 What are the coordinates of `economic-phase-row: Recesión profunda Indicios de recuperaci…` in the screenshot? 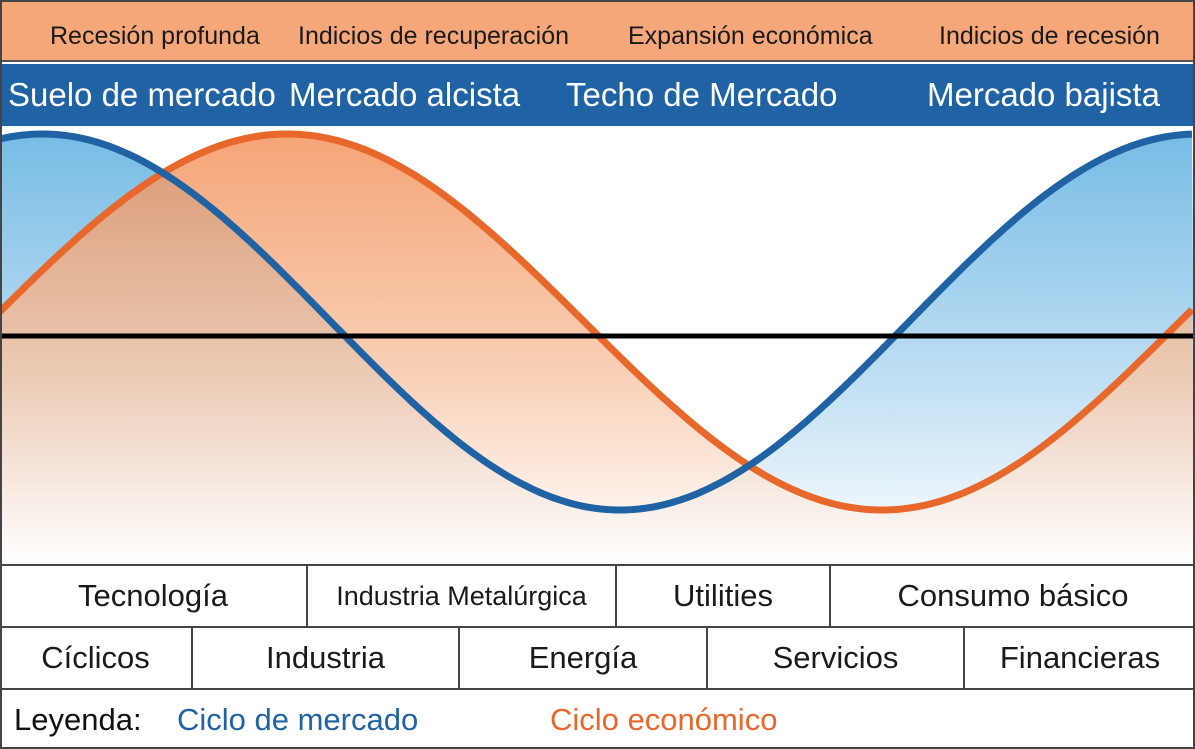 It's located at (597, 31).